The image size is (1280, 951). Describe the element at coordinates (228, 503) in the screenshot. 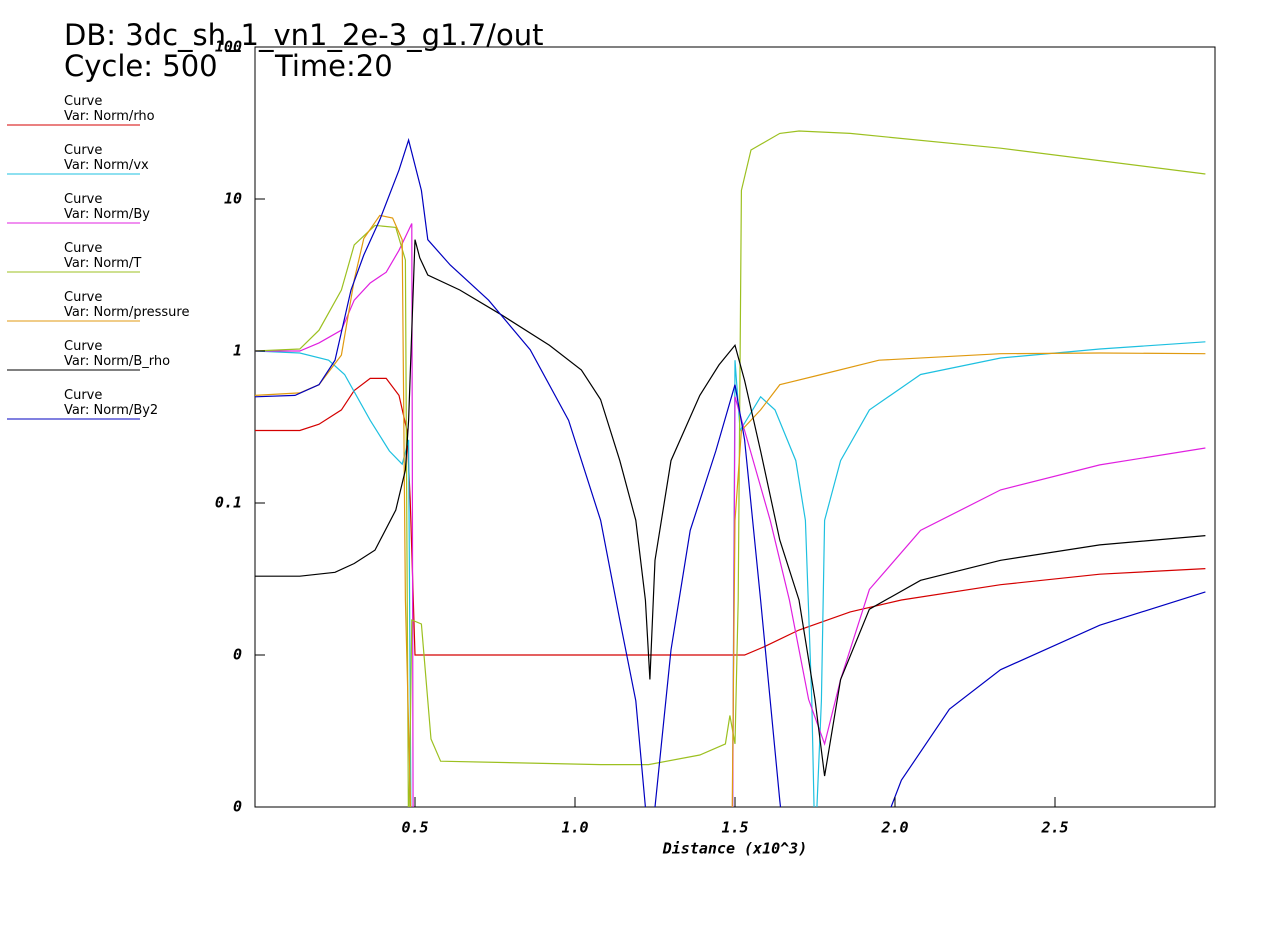

I see `y-tick-label: 0.1` at that location.